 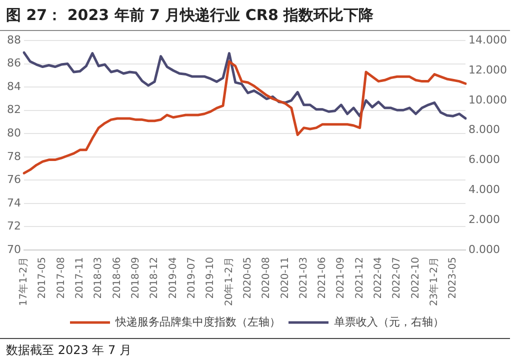 I want to click on x-tick-label: 2018-06, so click(x=117, y=277).